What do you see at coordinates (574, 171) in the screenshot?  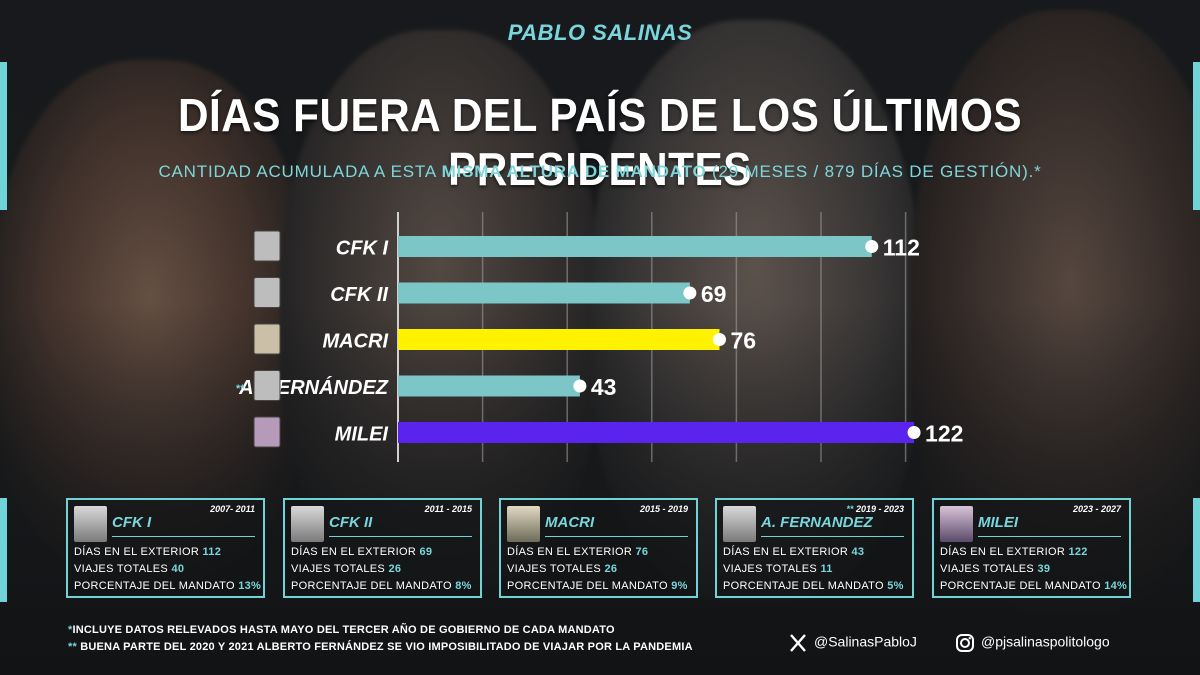 I see `subtitle-bold: MISMA ALTURA DE MANDATO` at bounding box center [574, 171].